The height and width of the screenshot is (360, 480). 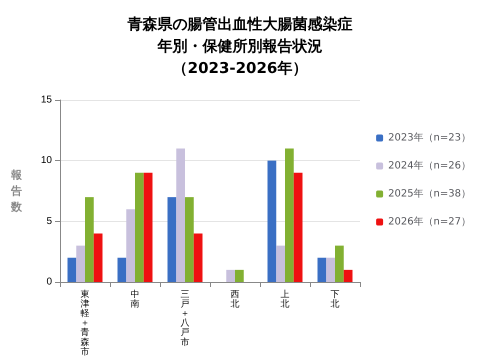 I want to click on x-tick-label: 東津軽＋青森市, so click(x=85, y=323).